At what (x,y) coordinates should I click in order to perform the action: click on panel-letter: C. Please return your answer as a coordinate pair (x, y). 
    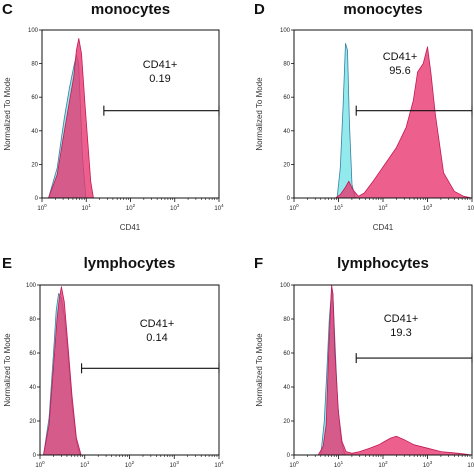
    Looking at the image, I should click on (7, 9).